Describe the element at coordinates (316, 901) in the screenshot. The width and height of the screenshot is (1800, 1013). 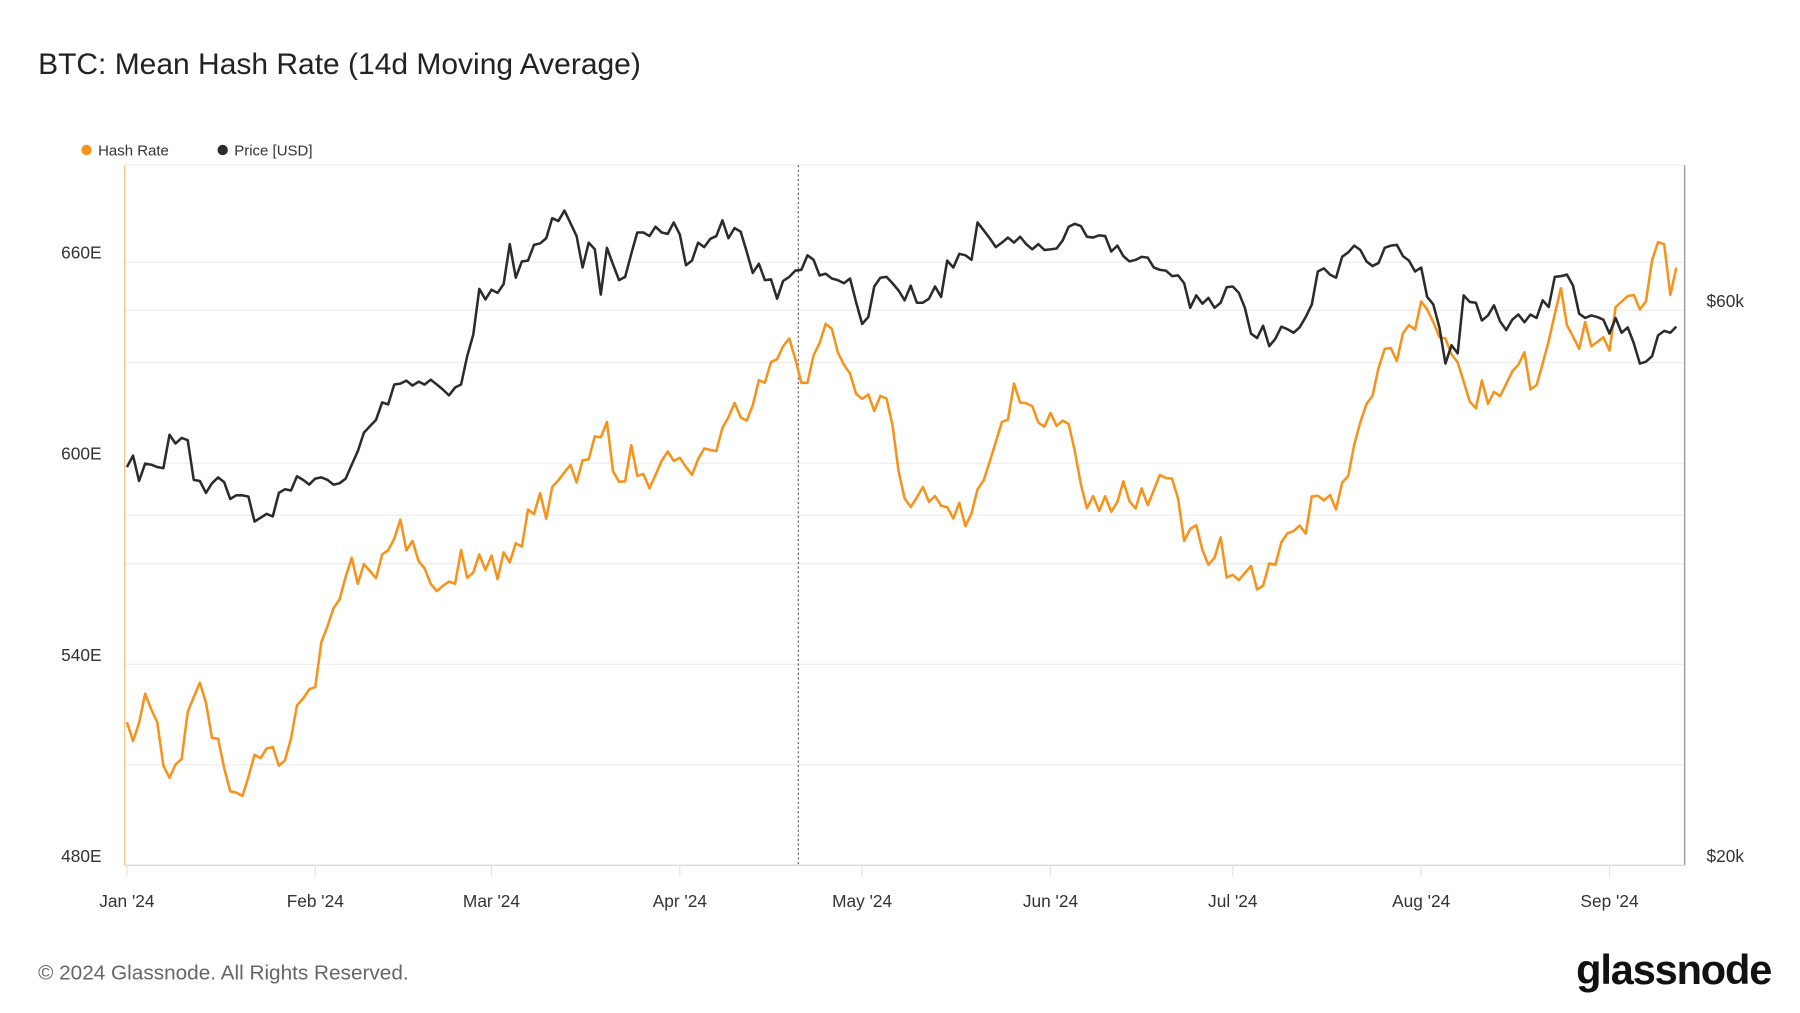
I see `x-tick-label: Feb '24` at that location.